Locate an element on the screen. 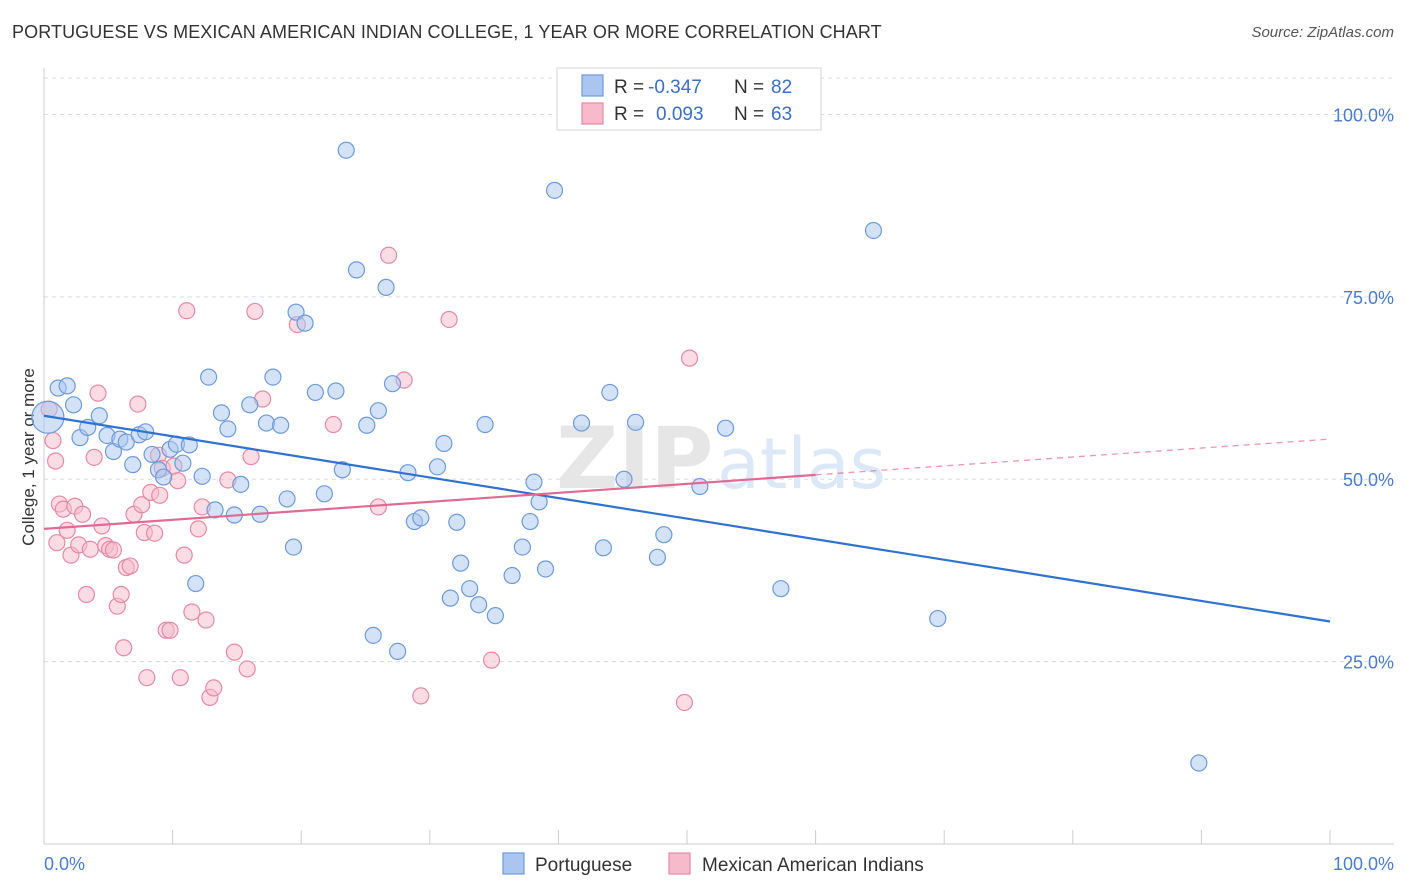 The height and width of the screenshot is (892, 1406). y-tick-label: 50.0% is located at coordinates (1368, 480).